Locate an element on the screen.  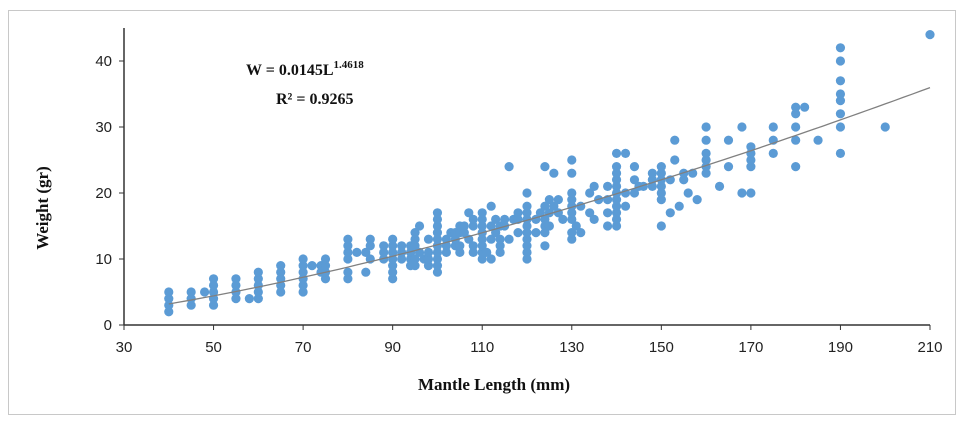
x-tick-label: 190 is located at coordinates (840, 347).